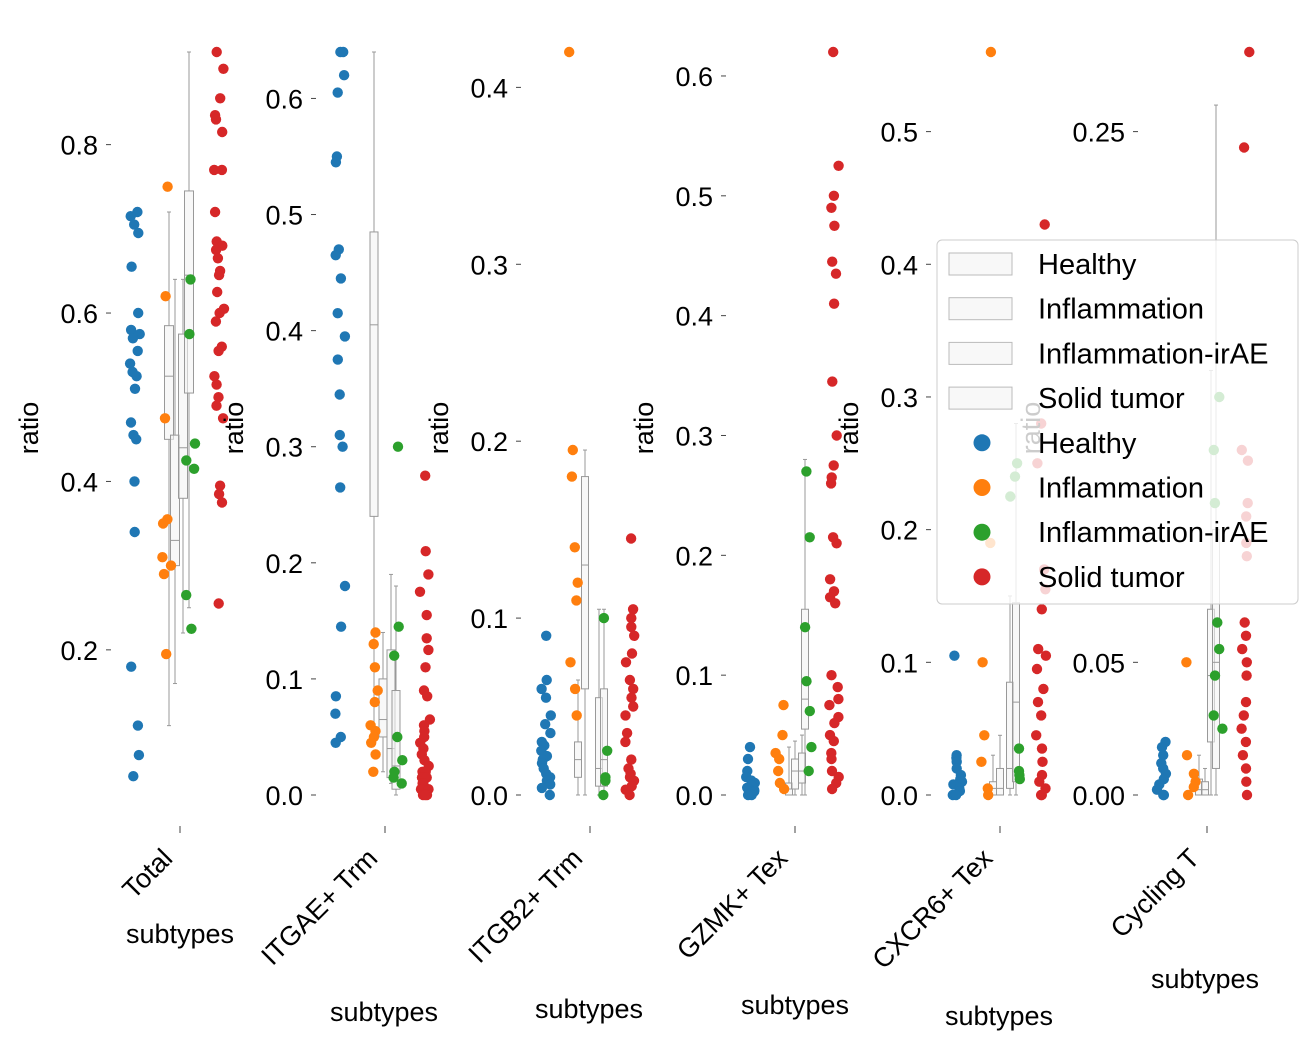 This screenshot has height=1046, width=1313. I want to click on legend-box-swatch-inflammation-irae, so click(980, 353).